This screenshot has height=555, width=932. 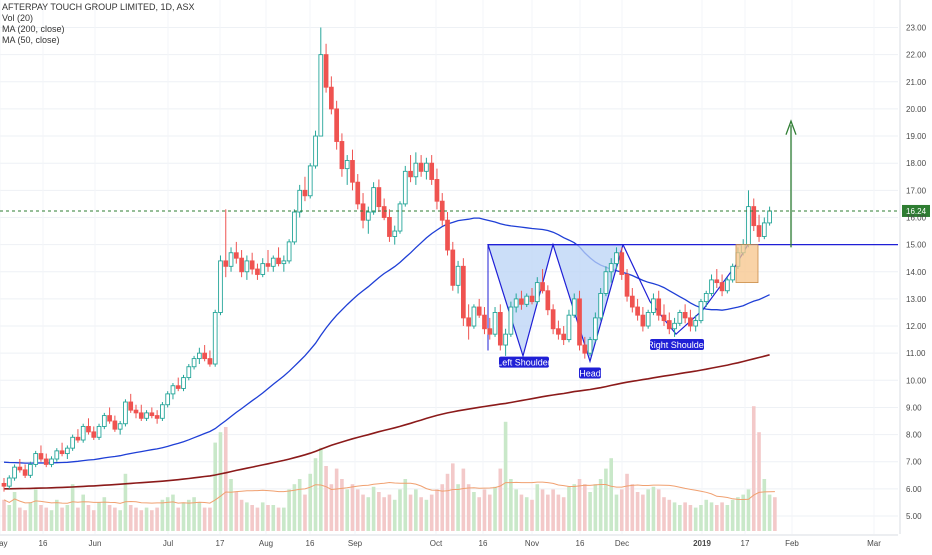 What do you see at coordinates (914, 435) in the screenshot?
I see `y-tick-label: 8.00` at bounding box center [914, 435].